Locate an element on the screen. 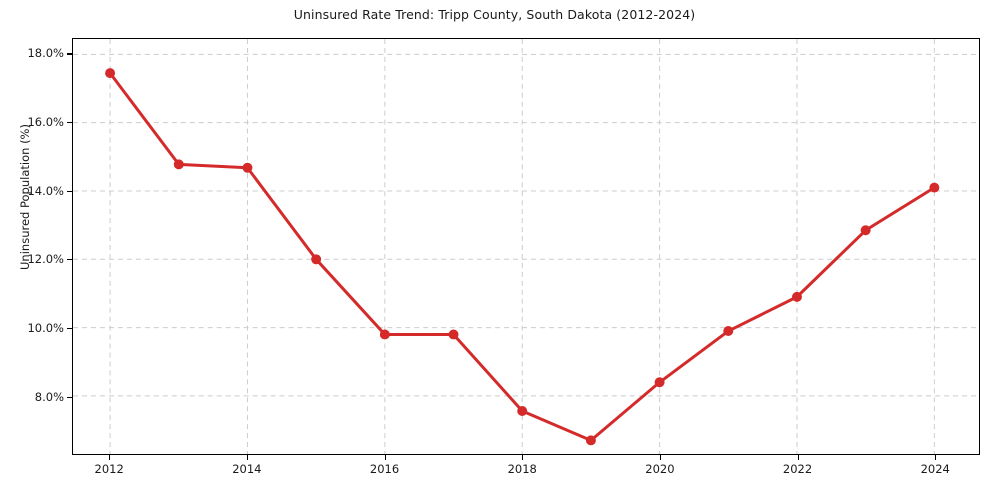 This screenshot has width=989, height=490. x-axis-tick-labels: 2012 2014 2016 2018 2020 2022 2024 is located at coordinates (526, 472).